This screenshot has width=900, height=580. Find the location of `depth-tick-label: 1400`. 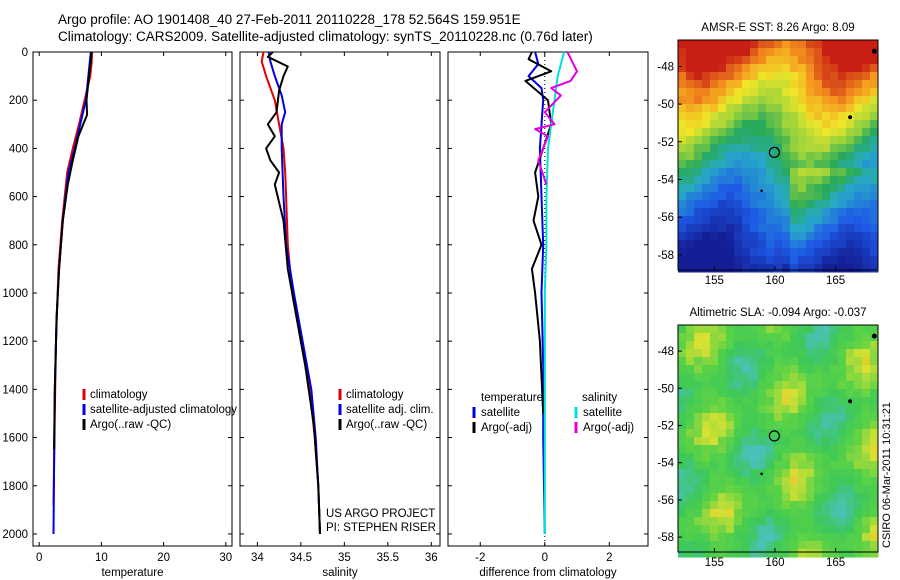

depth-tick-label: 1400 is located at coordinates (15, 390).